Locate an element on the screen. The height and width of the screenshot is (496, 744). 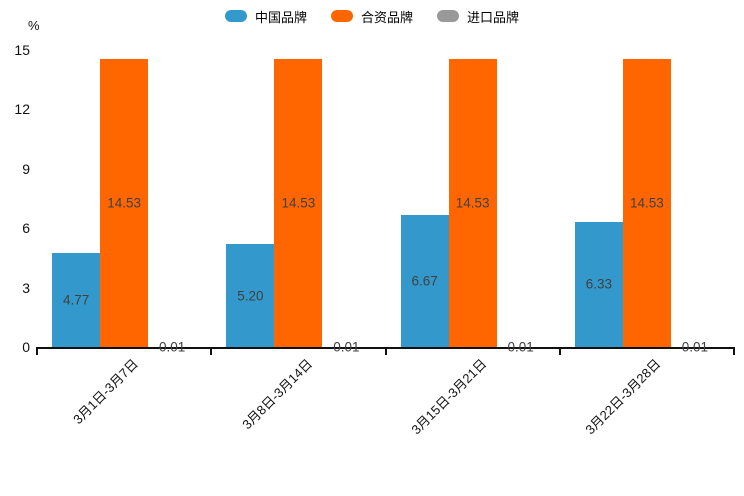
bar-value-label: 6.33 is located at coordinates (599, 284).